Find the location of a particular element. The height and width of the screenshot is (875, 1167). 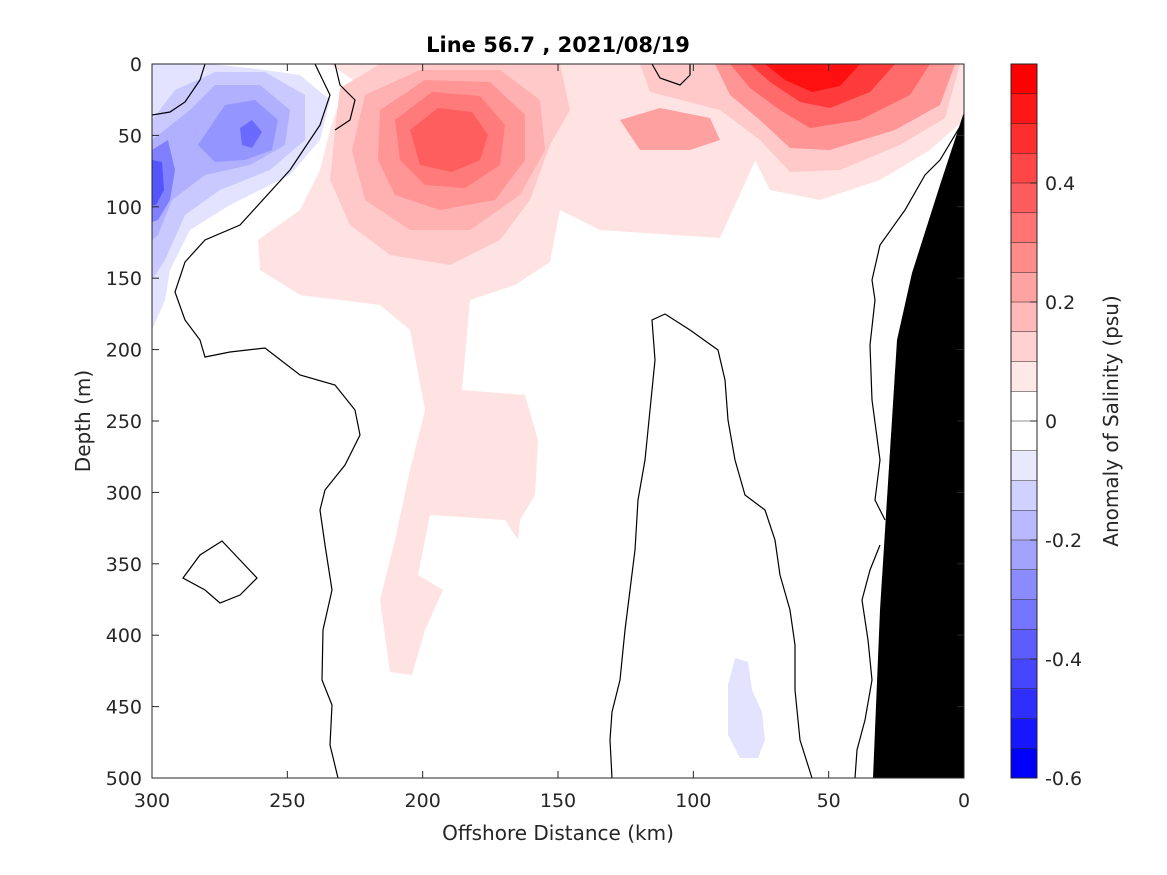

y-tick-label: 150 is located at coordinates (124, 279).